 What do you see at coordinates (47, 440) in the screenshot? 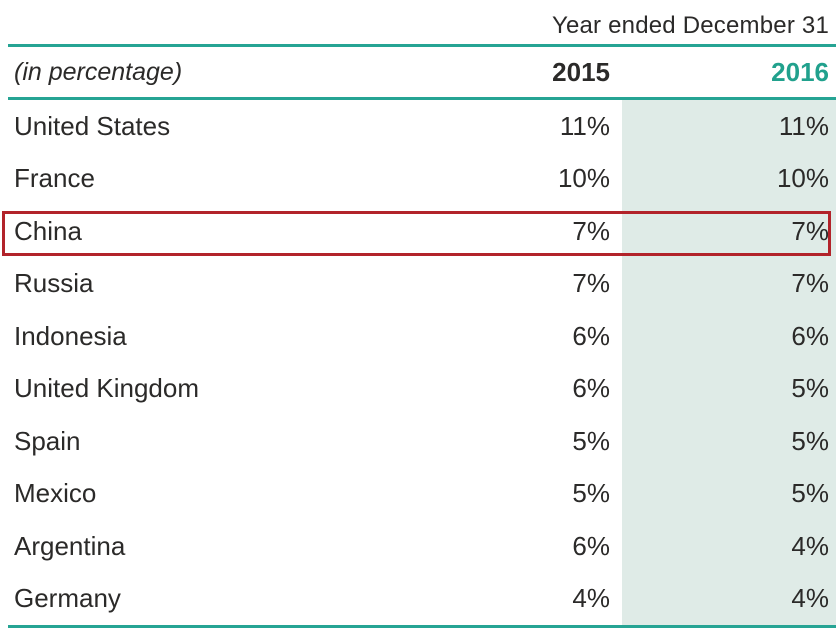
I see `country-cell: Spain` at bounding box center [47, 440].